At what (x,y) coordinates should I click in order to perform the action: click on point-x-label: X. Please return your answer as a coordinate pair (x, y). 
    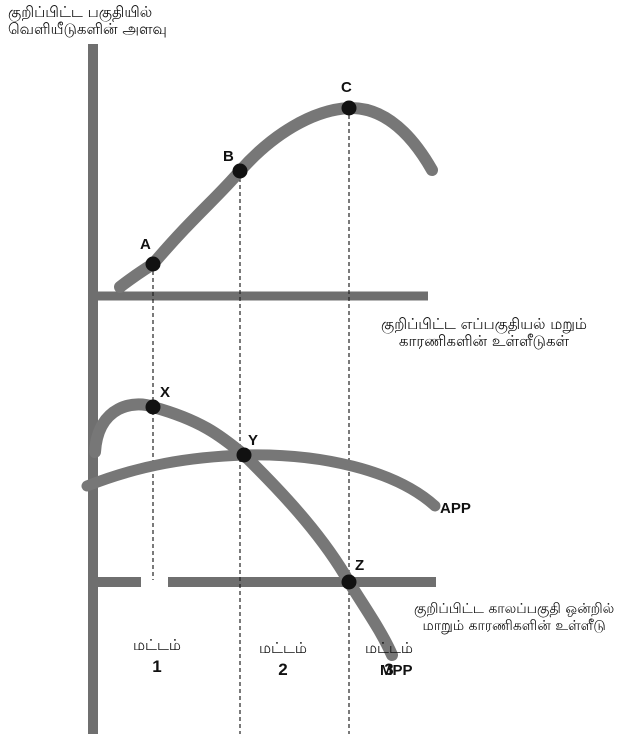
    Looking at the image, I should click on (165, 392).